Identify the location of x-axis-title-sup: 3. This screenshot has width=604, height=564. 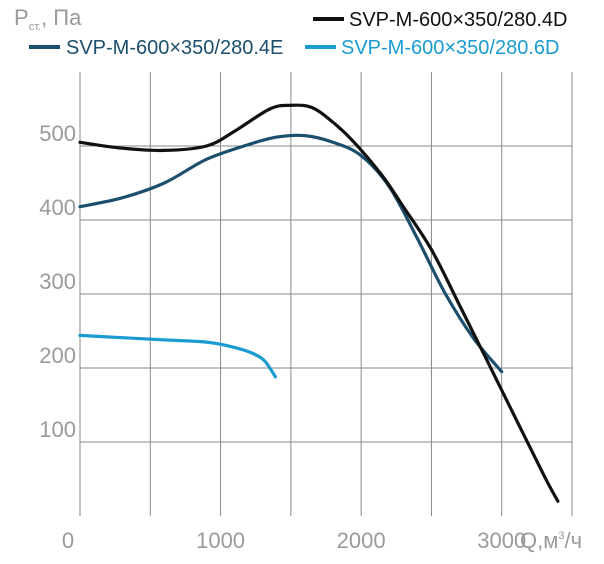
(561, 536).